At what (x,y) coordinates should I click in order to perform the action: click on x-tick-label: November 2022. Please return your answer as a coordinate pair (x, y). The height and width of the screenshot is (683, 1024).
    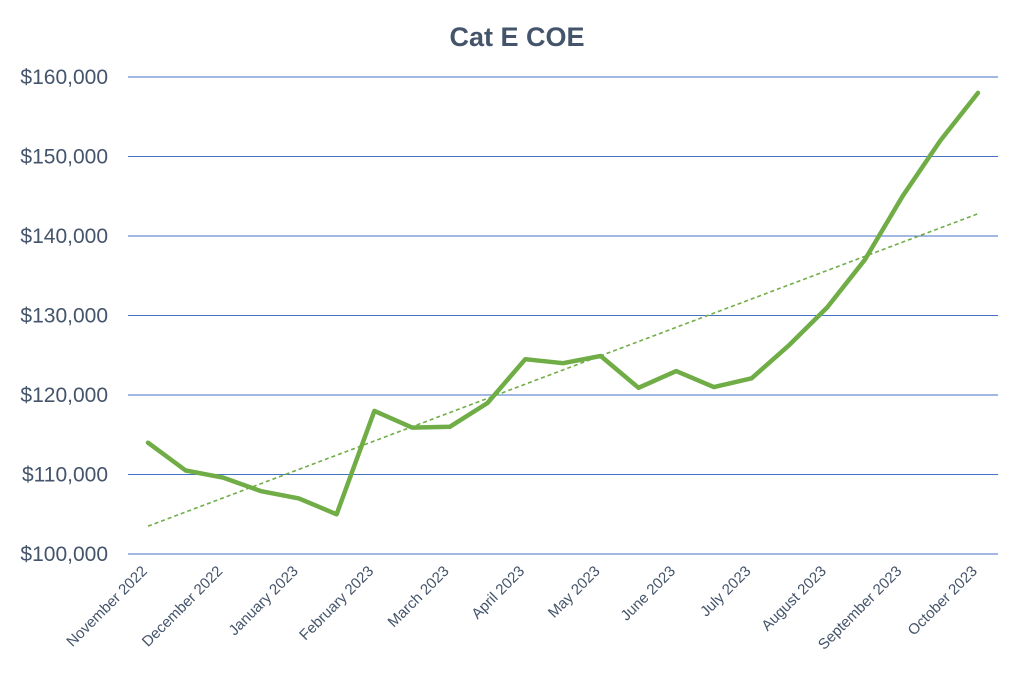
    Looking at the image, I should click on (106, 606).